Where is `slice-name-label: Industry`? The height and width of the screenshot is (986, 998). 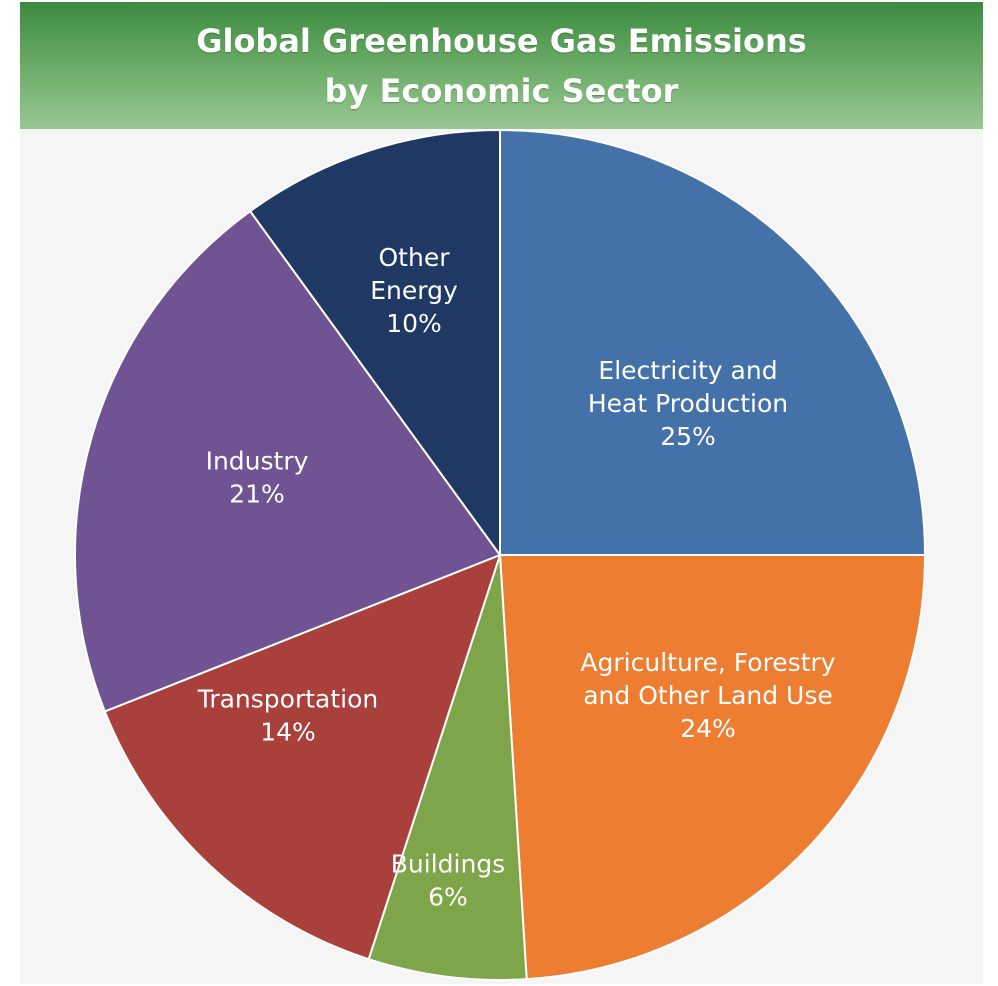
slice-name-label: Industry is located at coordinates (257, 461).